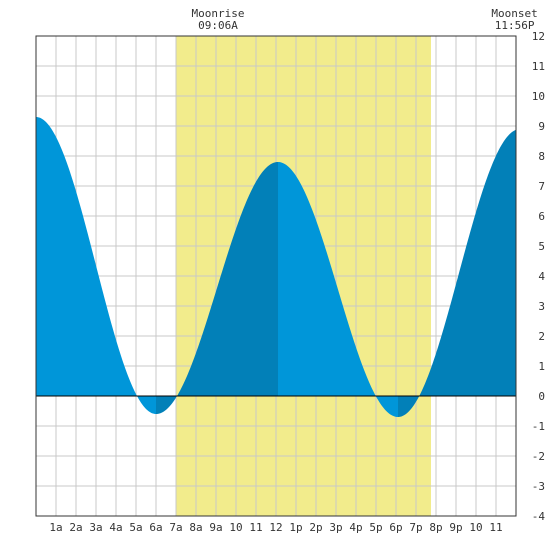 Image resolution: width=550 pixels, height=550 pixels. Describe the element at coordinates (415, 527) in the screenshot. I see `x-tick-label: 7p` at that location.